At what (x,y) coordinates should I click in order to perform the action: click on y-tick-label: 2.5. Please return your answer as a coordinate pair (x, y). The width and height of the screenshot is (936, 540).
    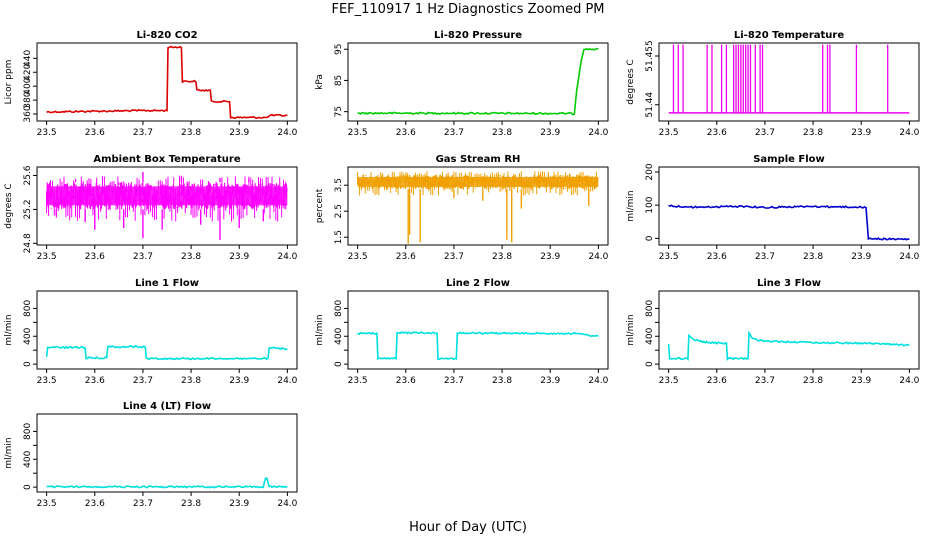
    Looking at the image, I should click on (339, 211).